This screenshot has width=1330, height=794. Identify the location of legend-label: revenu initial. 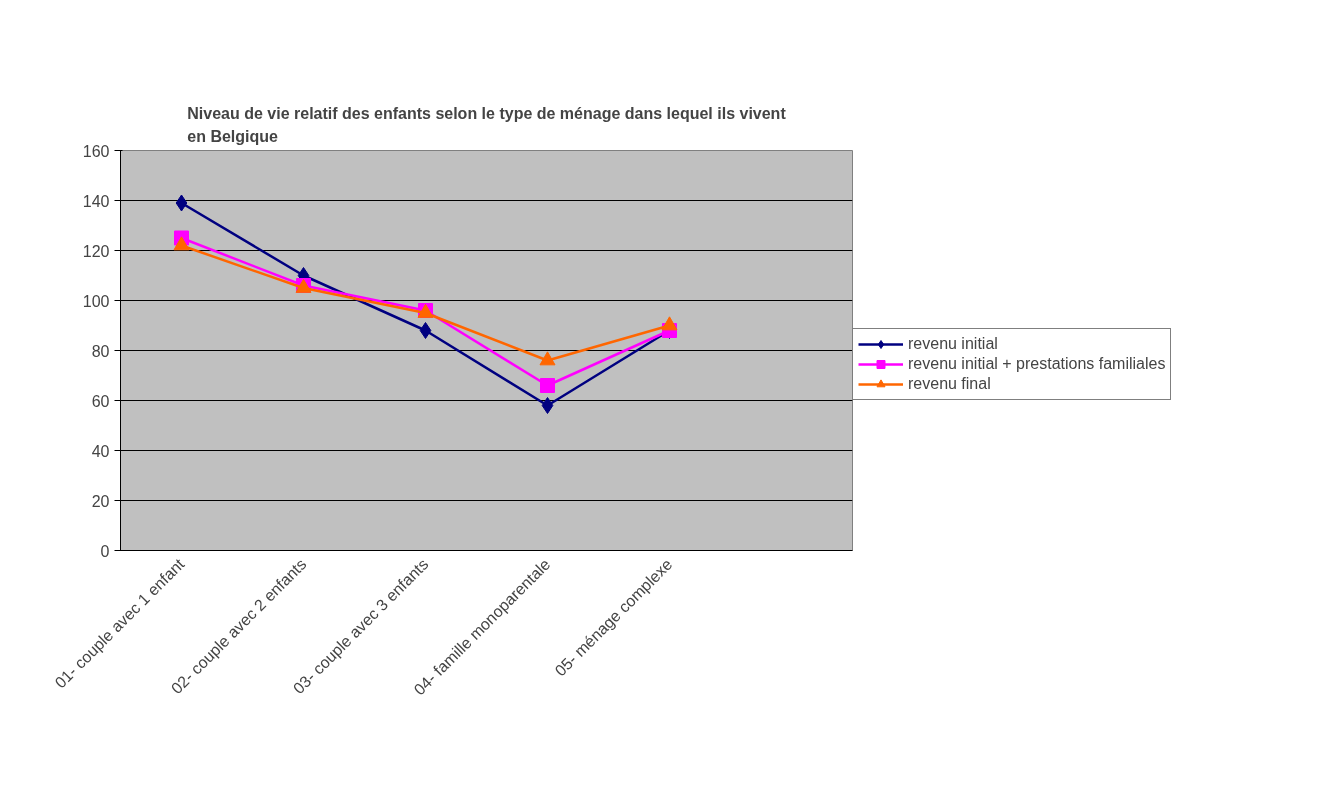
(953, 344).